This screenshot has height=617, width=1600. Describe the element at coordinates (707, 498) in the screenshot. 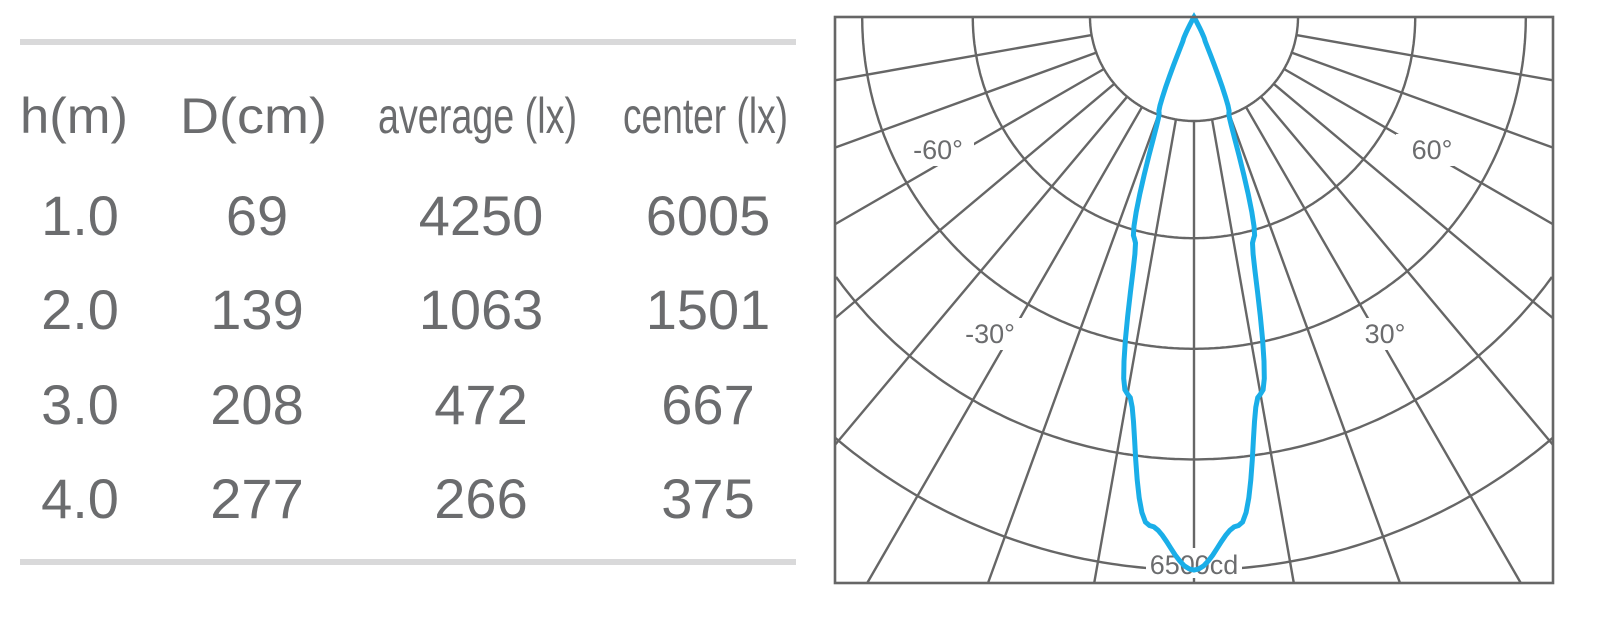

I see `table-cell: 375` at that location.